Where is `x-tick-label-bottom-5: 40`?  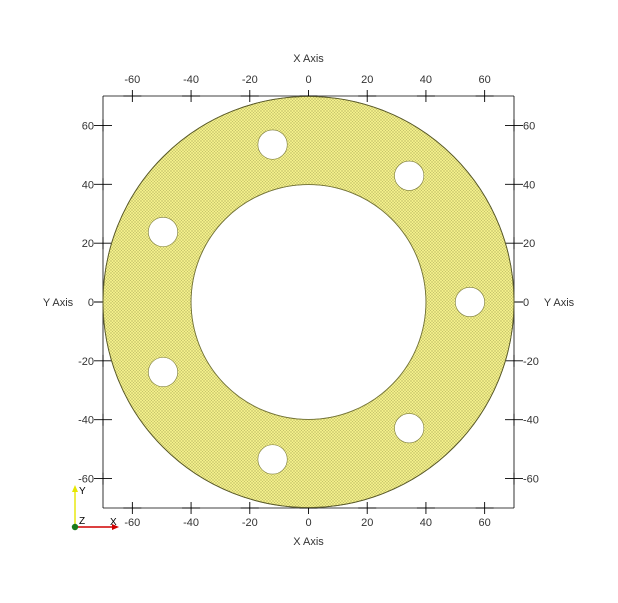
x-tick-label-bottom-5: 40 is located at coordinates (426, 523).